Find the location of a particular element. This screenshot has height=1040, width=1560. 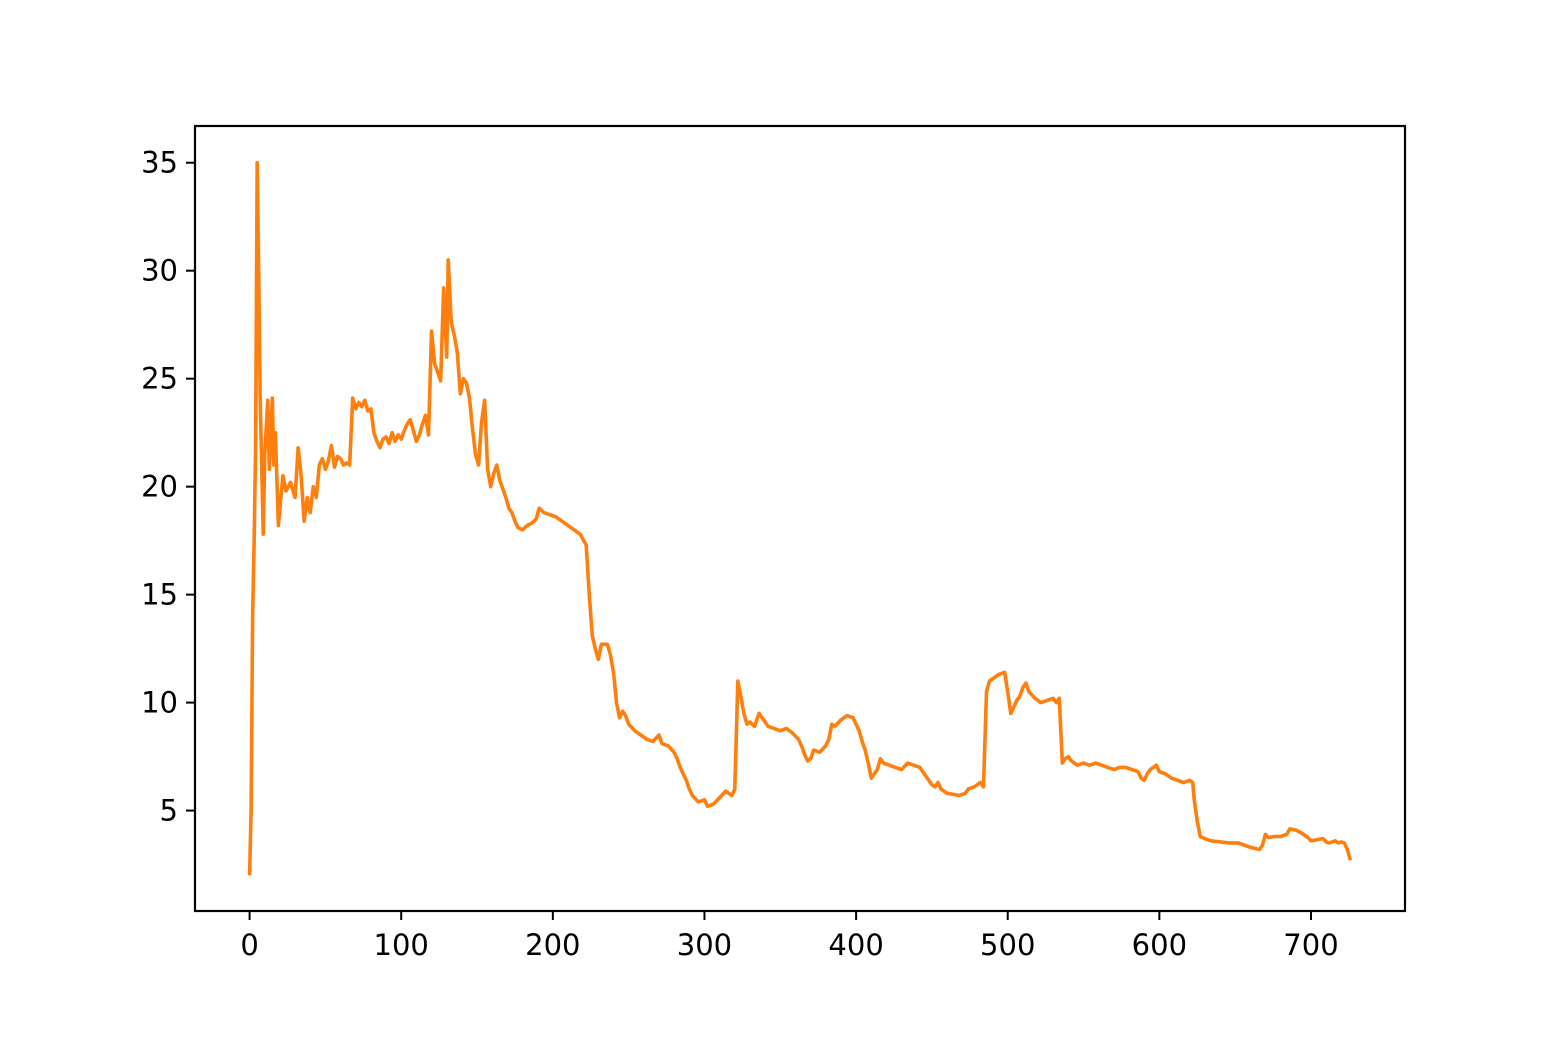

y-tick-label: 10 is located at coordinates (159, 703).